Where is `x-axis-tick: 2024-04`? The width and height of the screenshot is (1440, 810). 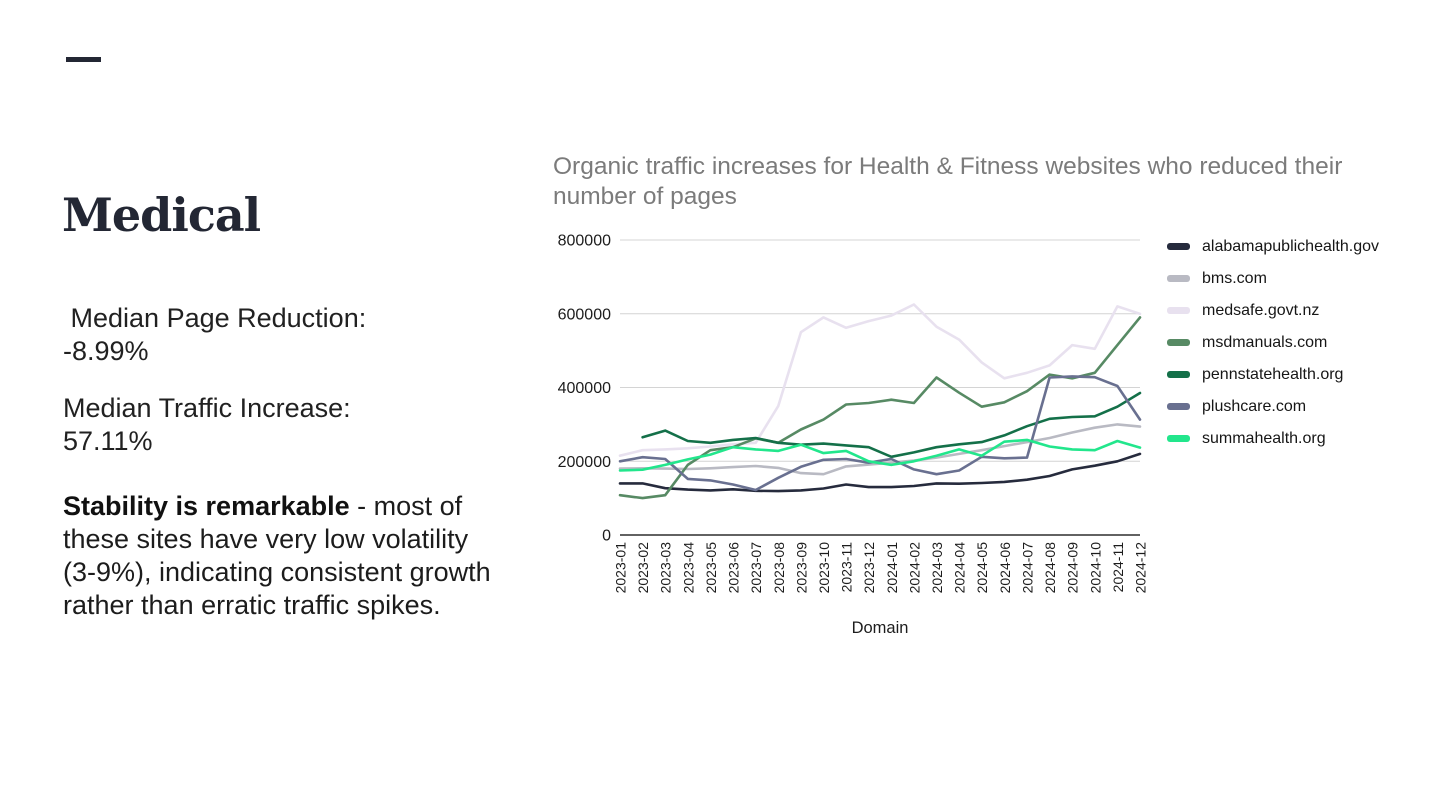 x-axis-tick: 2024-04 is located at coordinates (960, 568).